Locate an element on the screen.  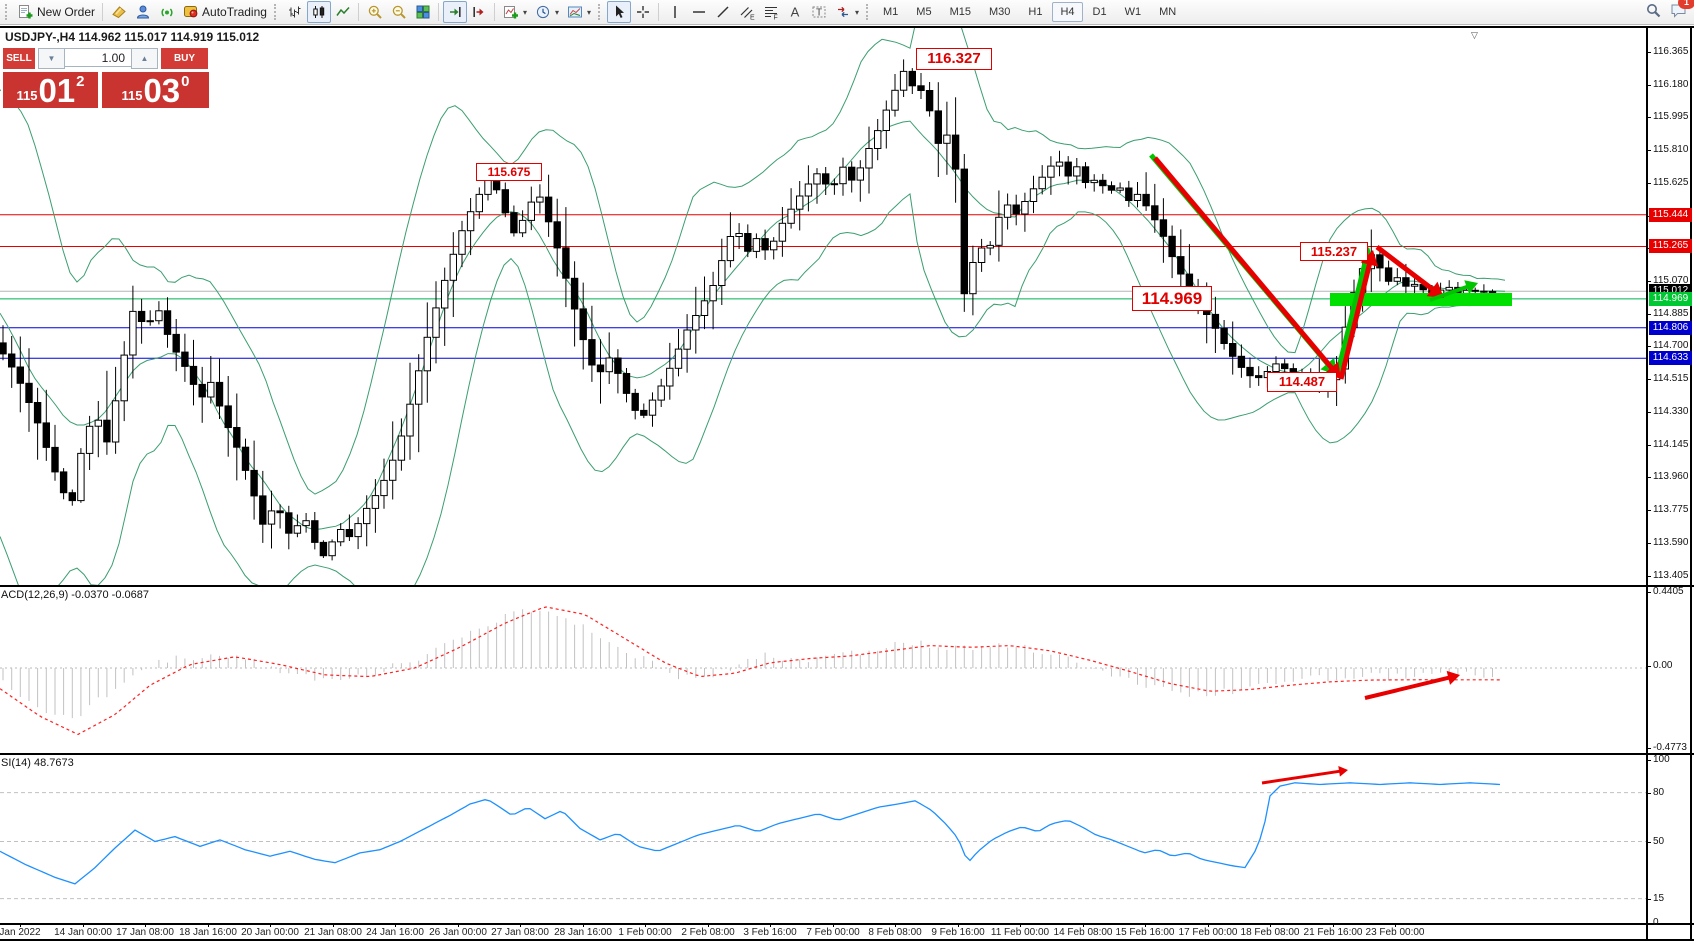
crosshair-button is located at coordinates (643, 12).